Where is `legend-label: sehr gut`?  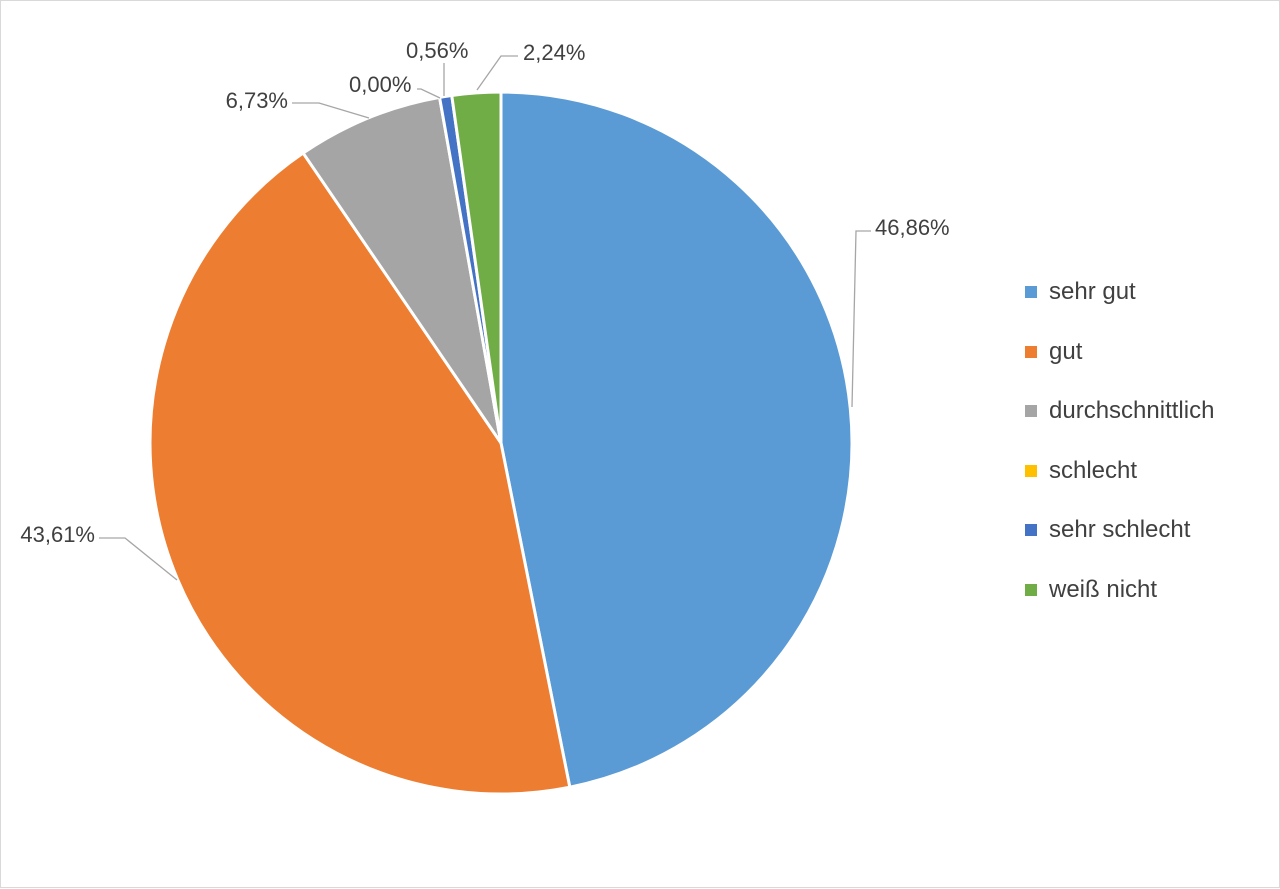 legend-label: sehr gut is located at coordinates (1092, 291).